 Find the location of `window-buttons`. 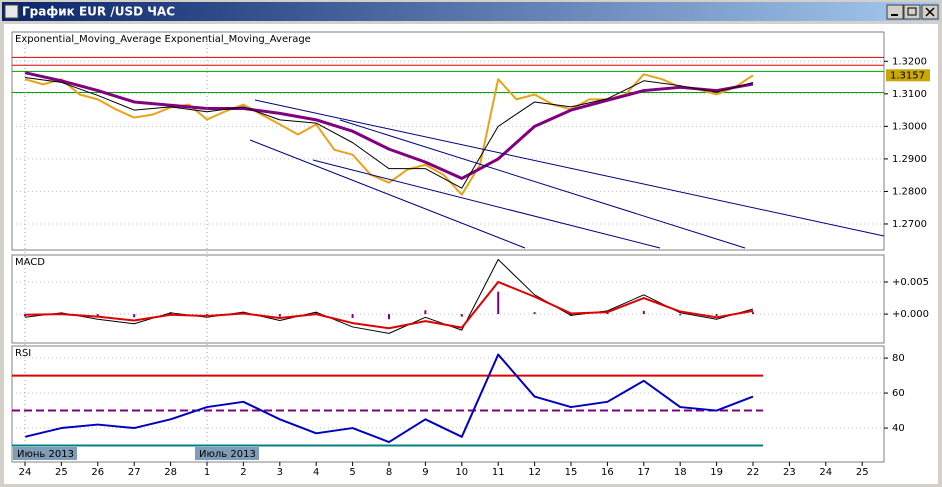

window-buttons is located at coordinates (912, 12).